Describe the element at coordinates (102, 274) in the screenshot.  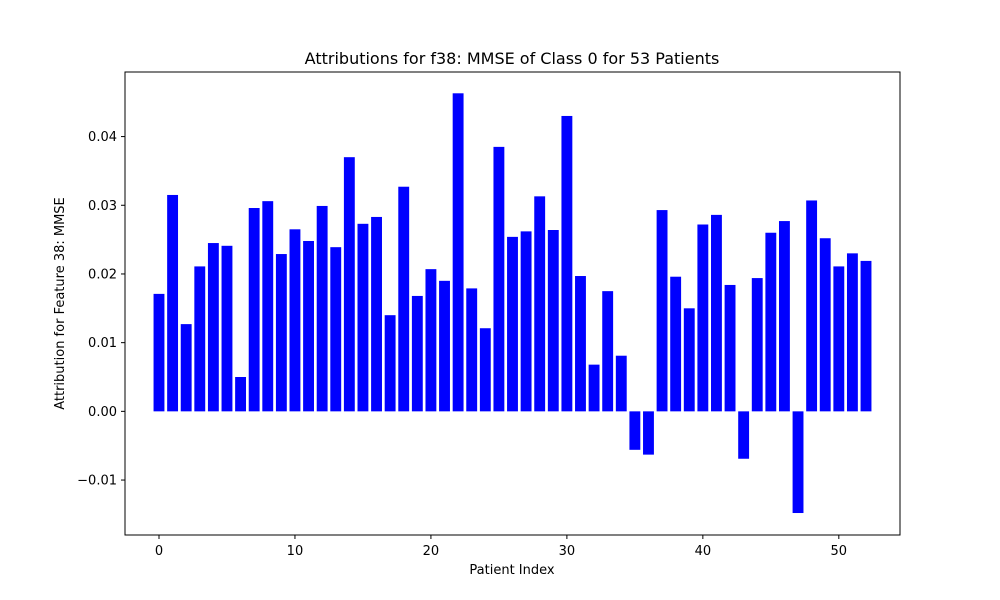
I see `y-tick-label: 0.02` at that location.